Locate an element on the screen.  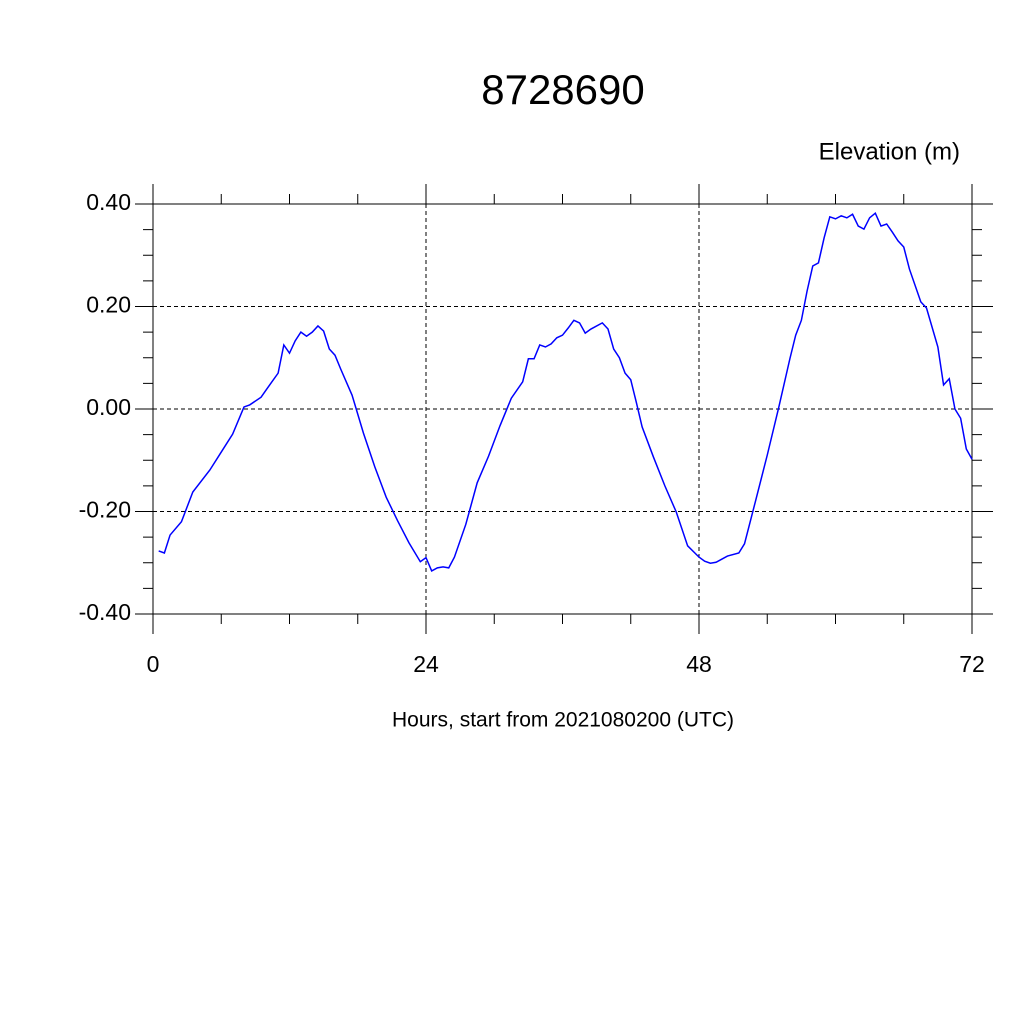
chart-title: 8728690 is located at coordinates (563, 89).